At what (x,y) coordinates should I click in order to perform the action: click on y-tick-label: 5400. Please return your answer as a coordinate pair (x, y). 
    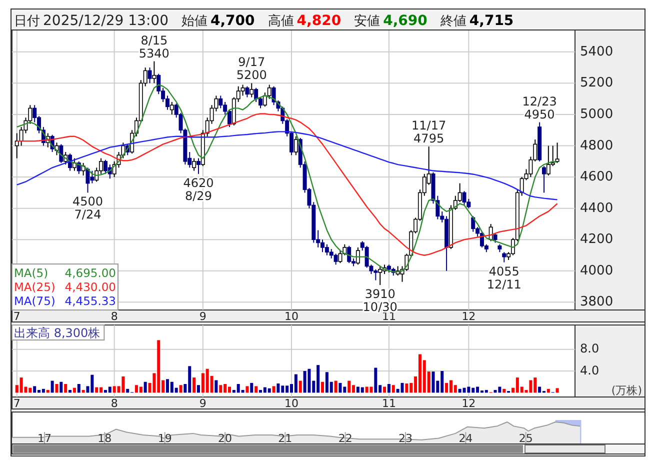
    Looking at the image, I should click on (597, 52).